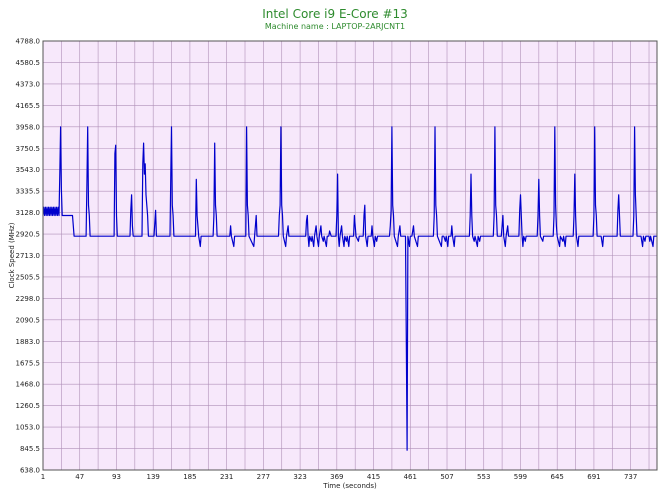  Describe the element at coordinates (28, 385) in the screenshot. I see `y-tick-label: 1468.0` at that location.